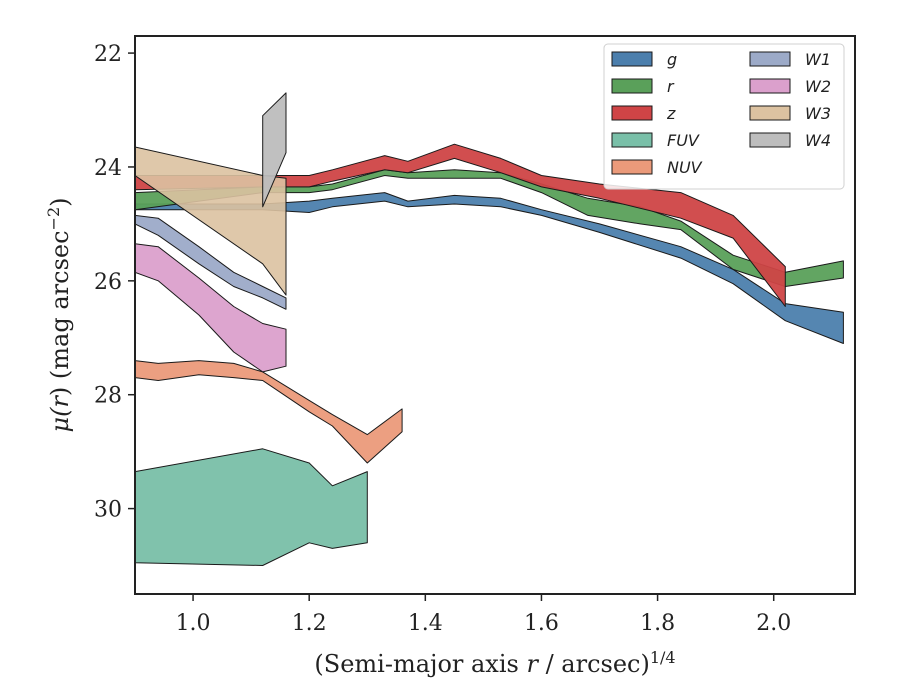  What do you see at coordinates (108, 54) in the screenshot?
I see `y-tick-label: 22` at bounding box center [108, 54].